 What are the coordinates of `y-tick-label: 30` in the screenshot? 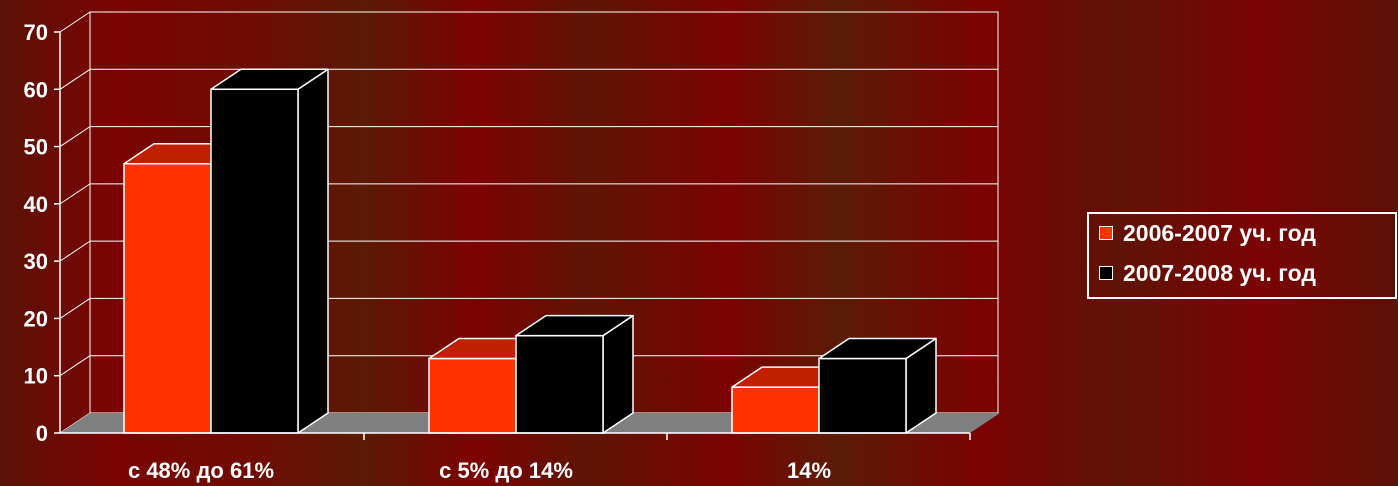 It's located at (36, 261).